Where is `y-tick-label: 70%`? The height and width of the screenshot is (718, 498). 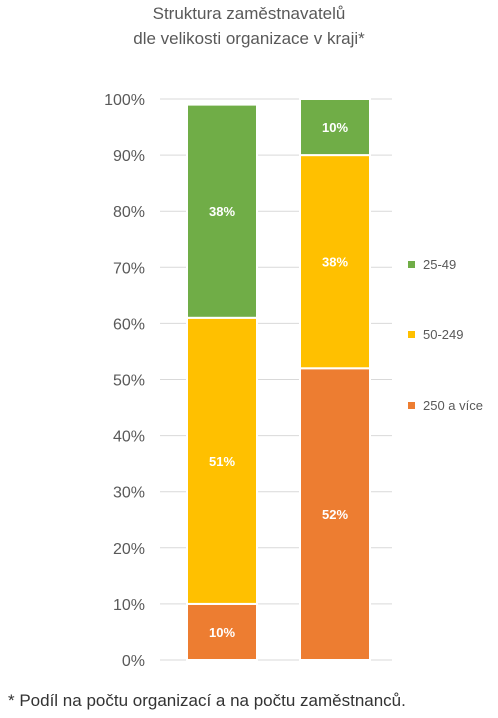 y-tick-label: 70% is located at coordinates (129, 268).